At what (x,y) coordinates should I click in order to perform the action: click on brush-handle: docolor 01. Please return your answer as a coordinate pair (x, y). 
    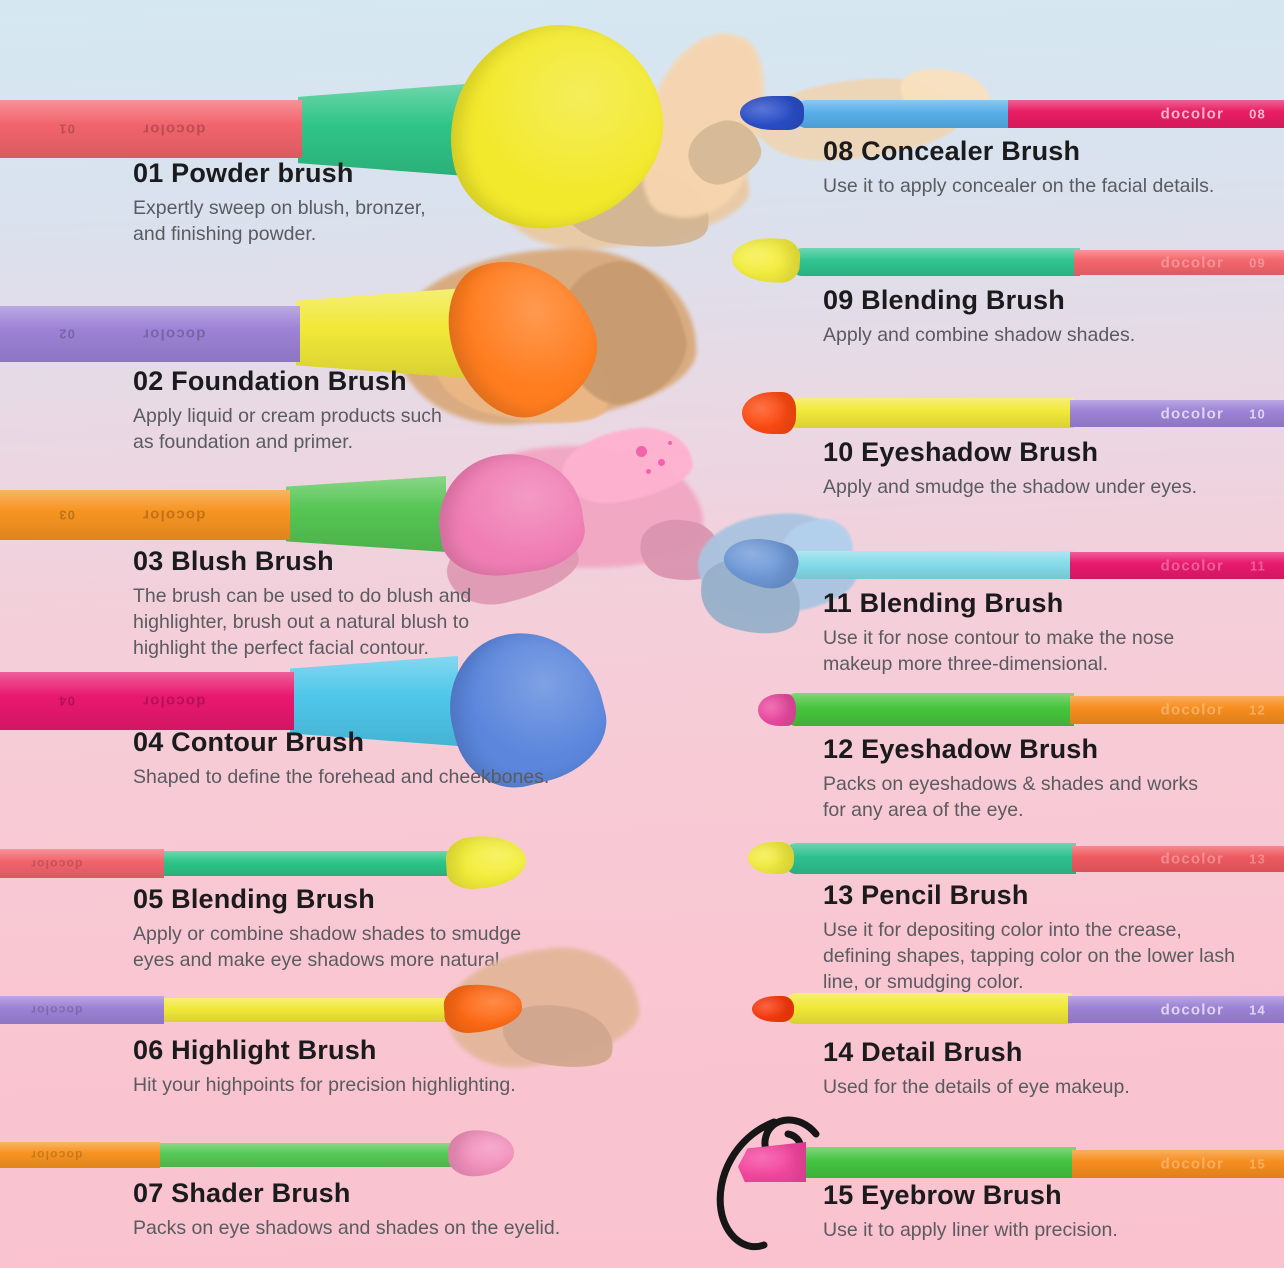
    Looking at the image, I should click on (151, 129).